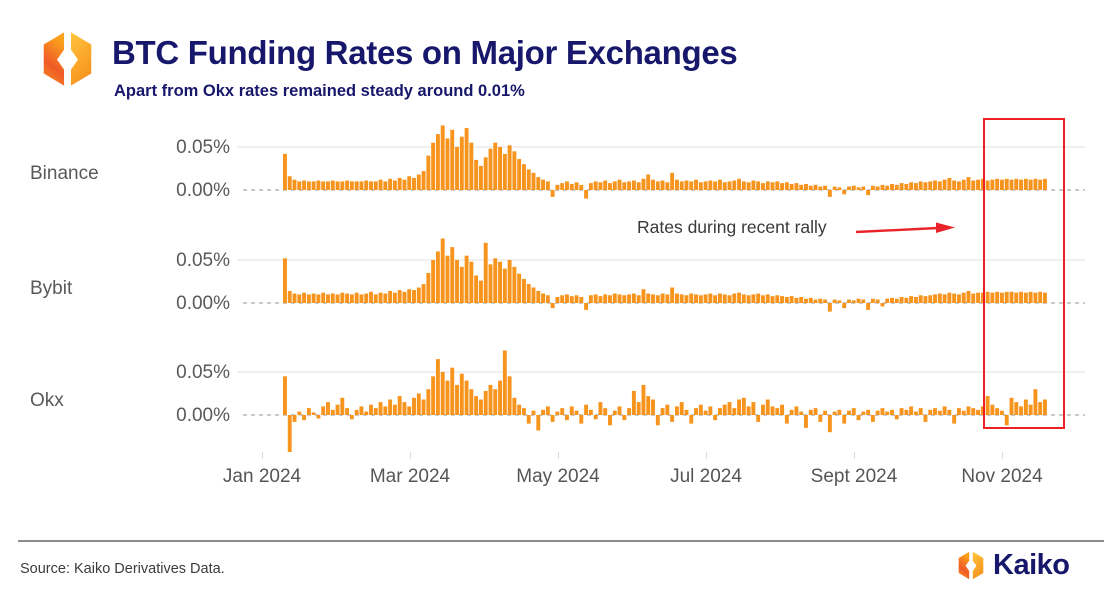 Image resolution: width=1120 pixels, height=605 pixels. What do you see at coordinates (661, 162) in the screenshot?
I see `binance-bar-series` at bounding box center [661, 162].